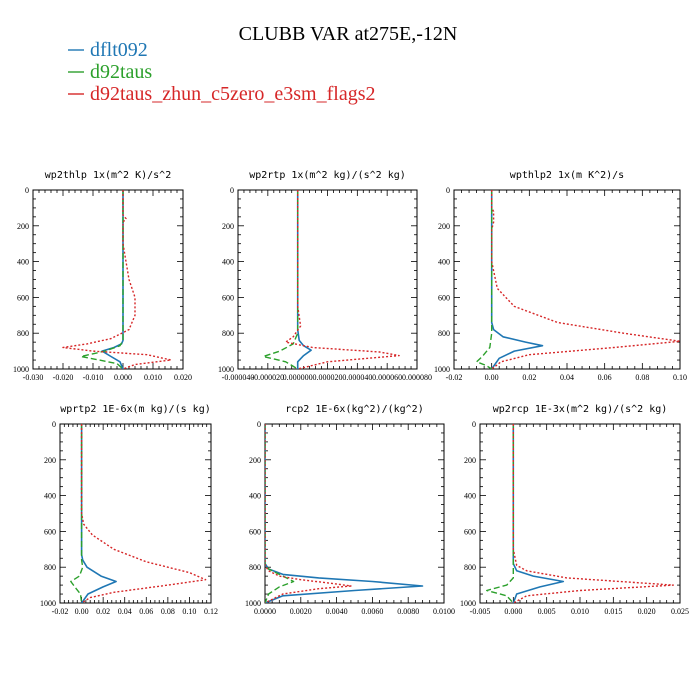 The image size is (700, 700). Describe the element at coordinates (580, 409) in the screenshot. I see `panel-title: wp2rcp 1E-3x(m^2 kg)/(s^2 kg)` at that location.